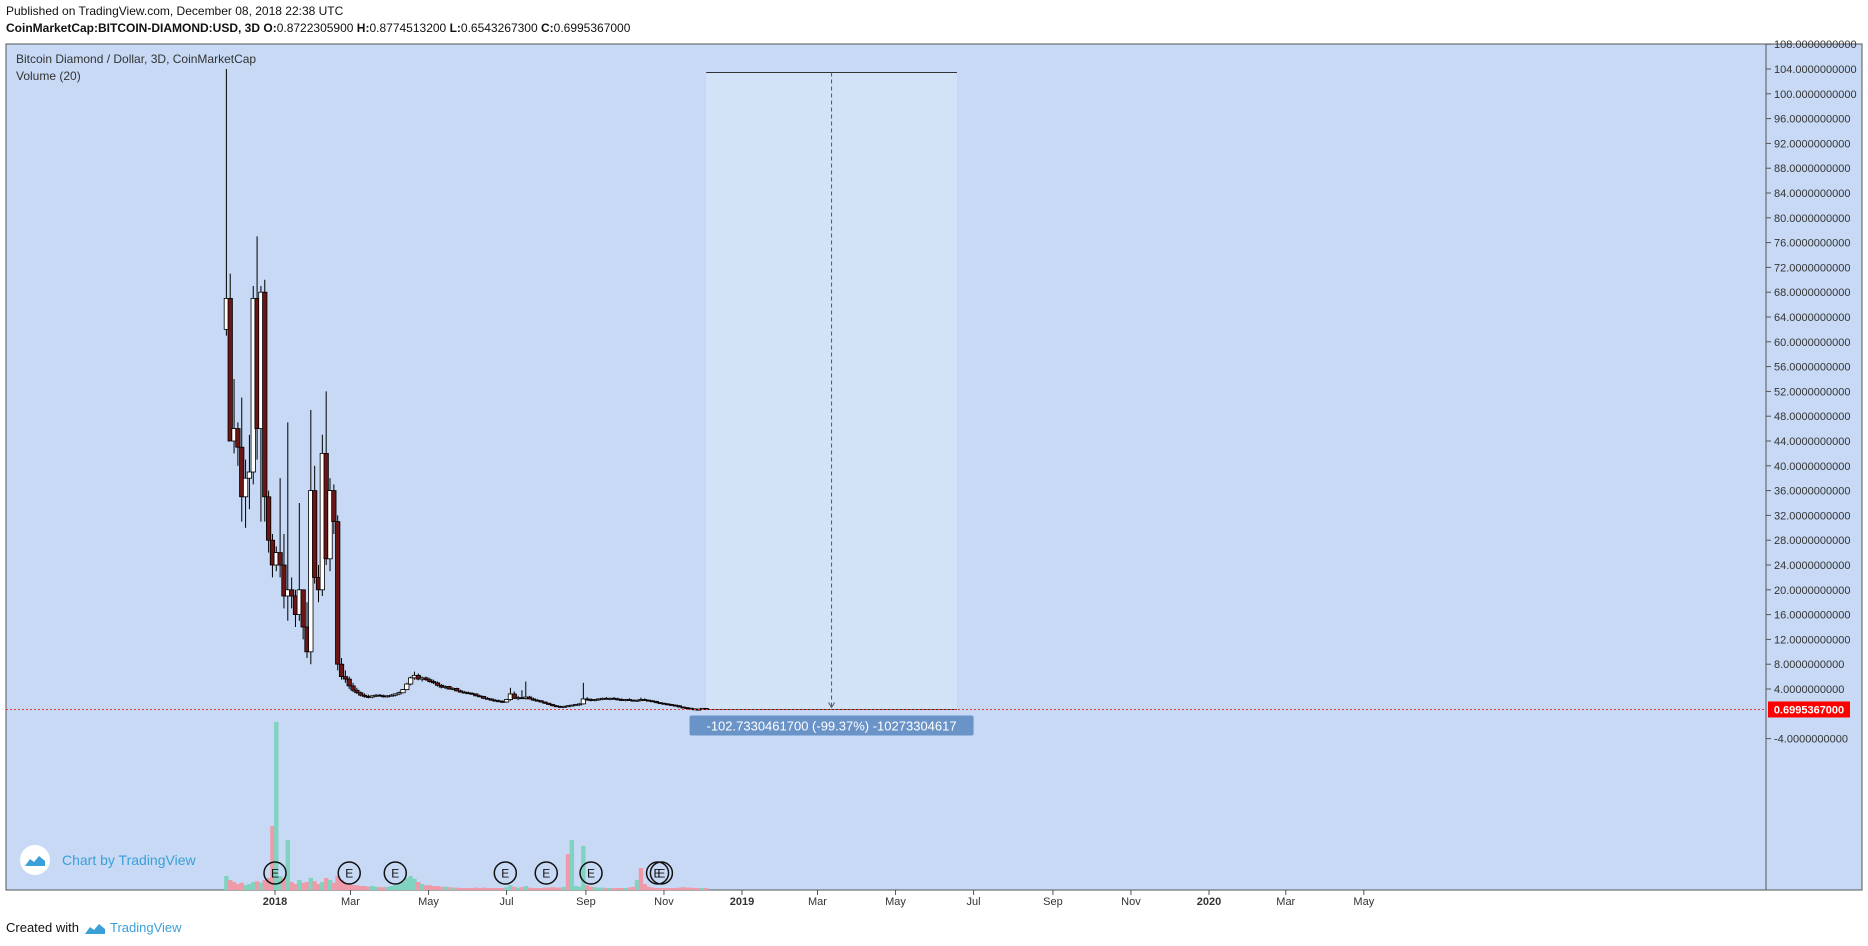 This screenshot has height=946, width=1868. Describe the element at coordinates (499, 28) in the screenshot. I see `low-value: 0.6543267300` at that location.